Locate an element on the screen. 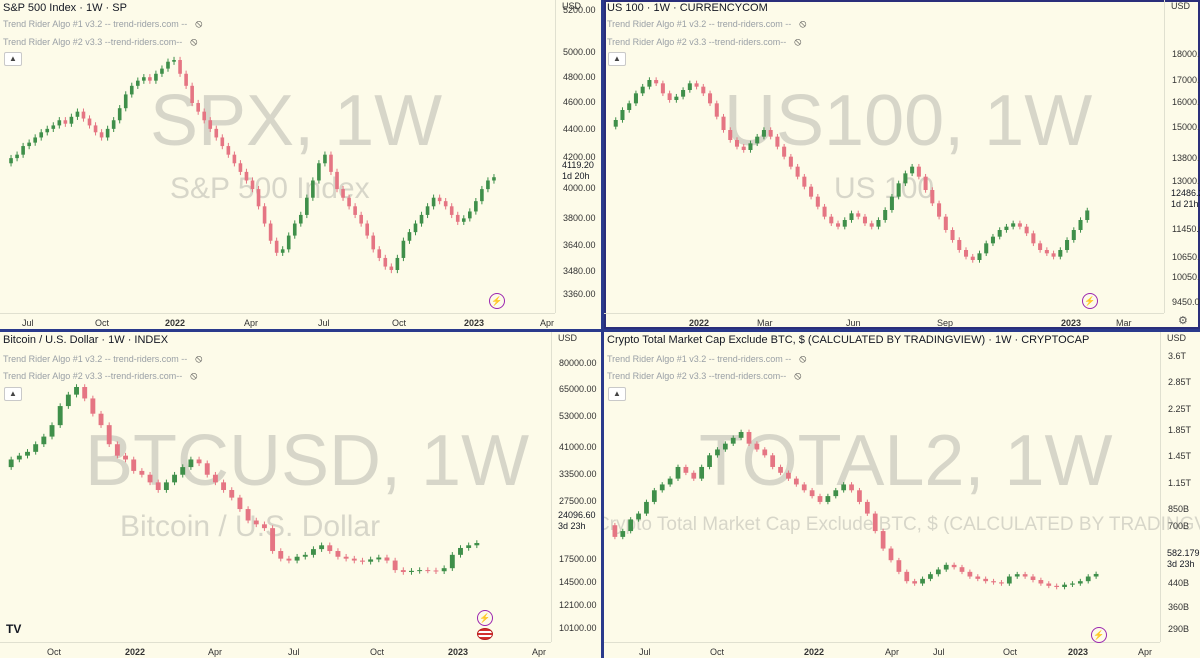 The width and height of the screenshot is (1200, 658). price-tick-label: 850B is located at coordinates (1179, 509).